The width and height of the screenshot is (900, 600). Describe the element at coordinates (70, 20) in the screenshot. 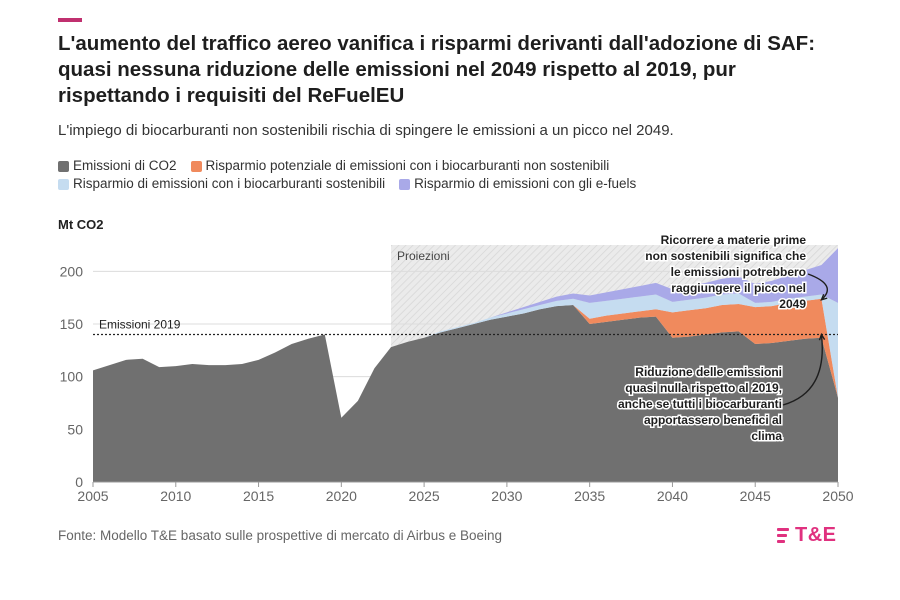

I see `title-accent-bar` at that location.